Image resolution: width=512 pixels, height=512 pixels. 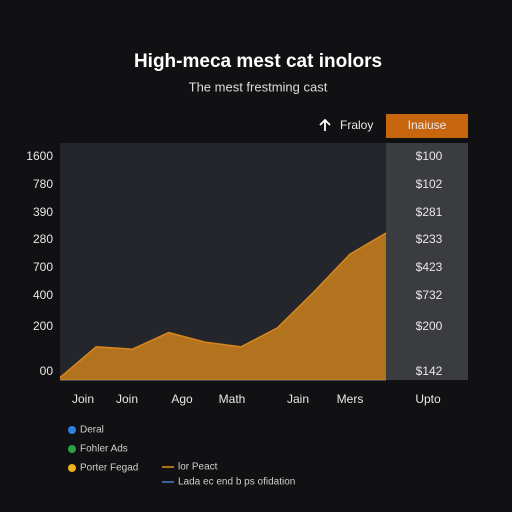 What do you see at coordinates (182, 399) in the screenshot?
I see `x-tick-label: Ago` at bounding box center [182, 399].